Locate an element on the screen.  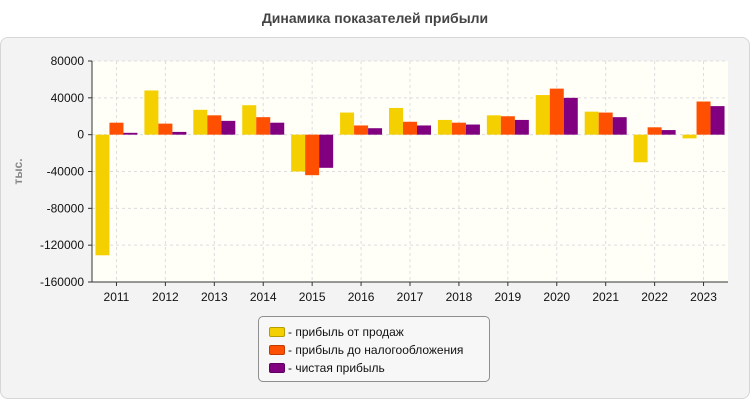
legend-item-3: - чистая прибыль is located at coordinates (379, 368).